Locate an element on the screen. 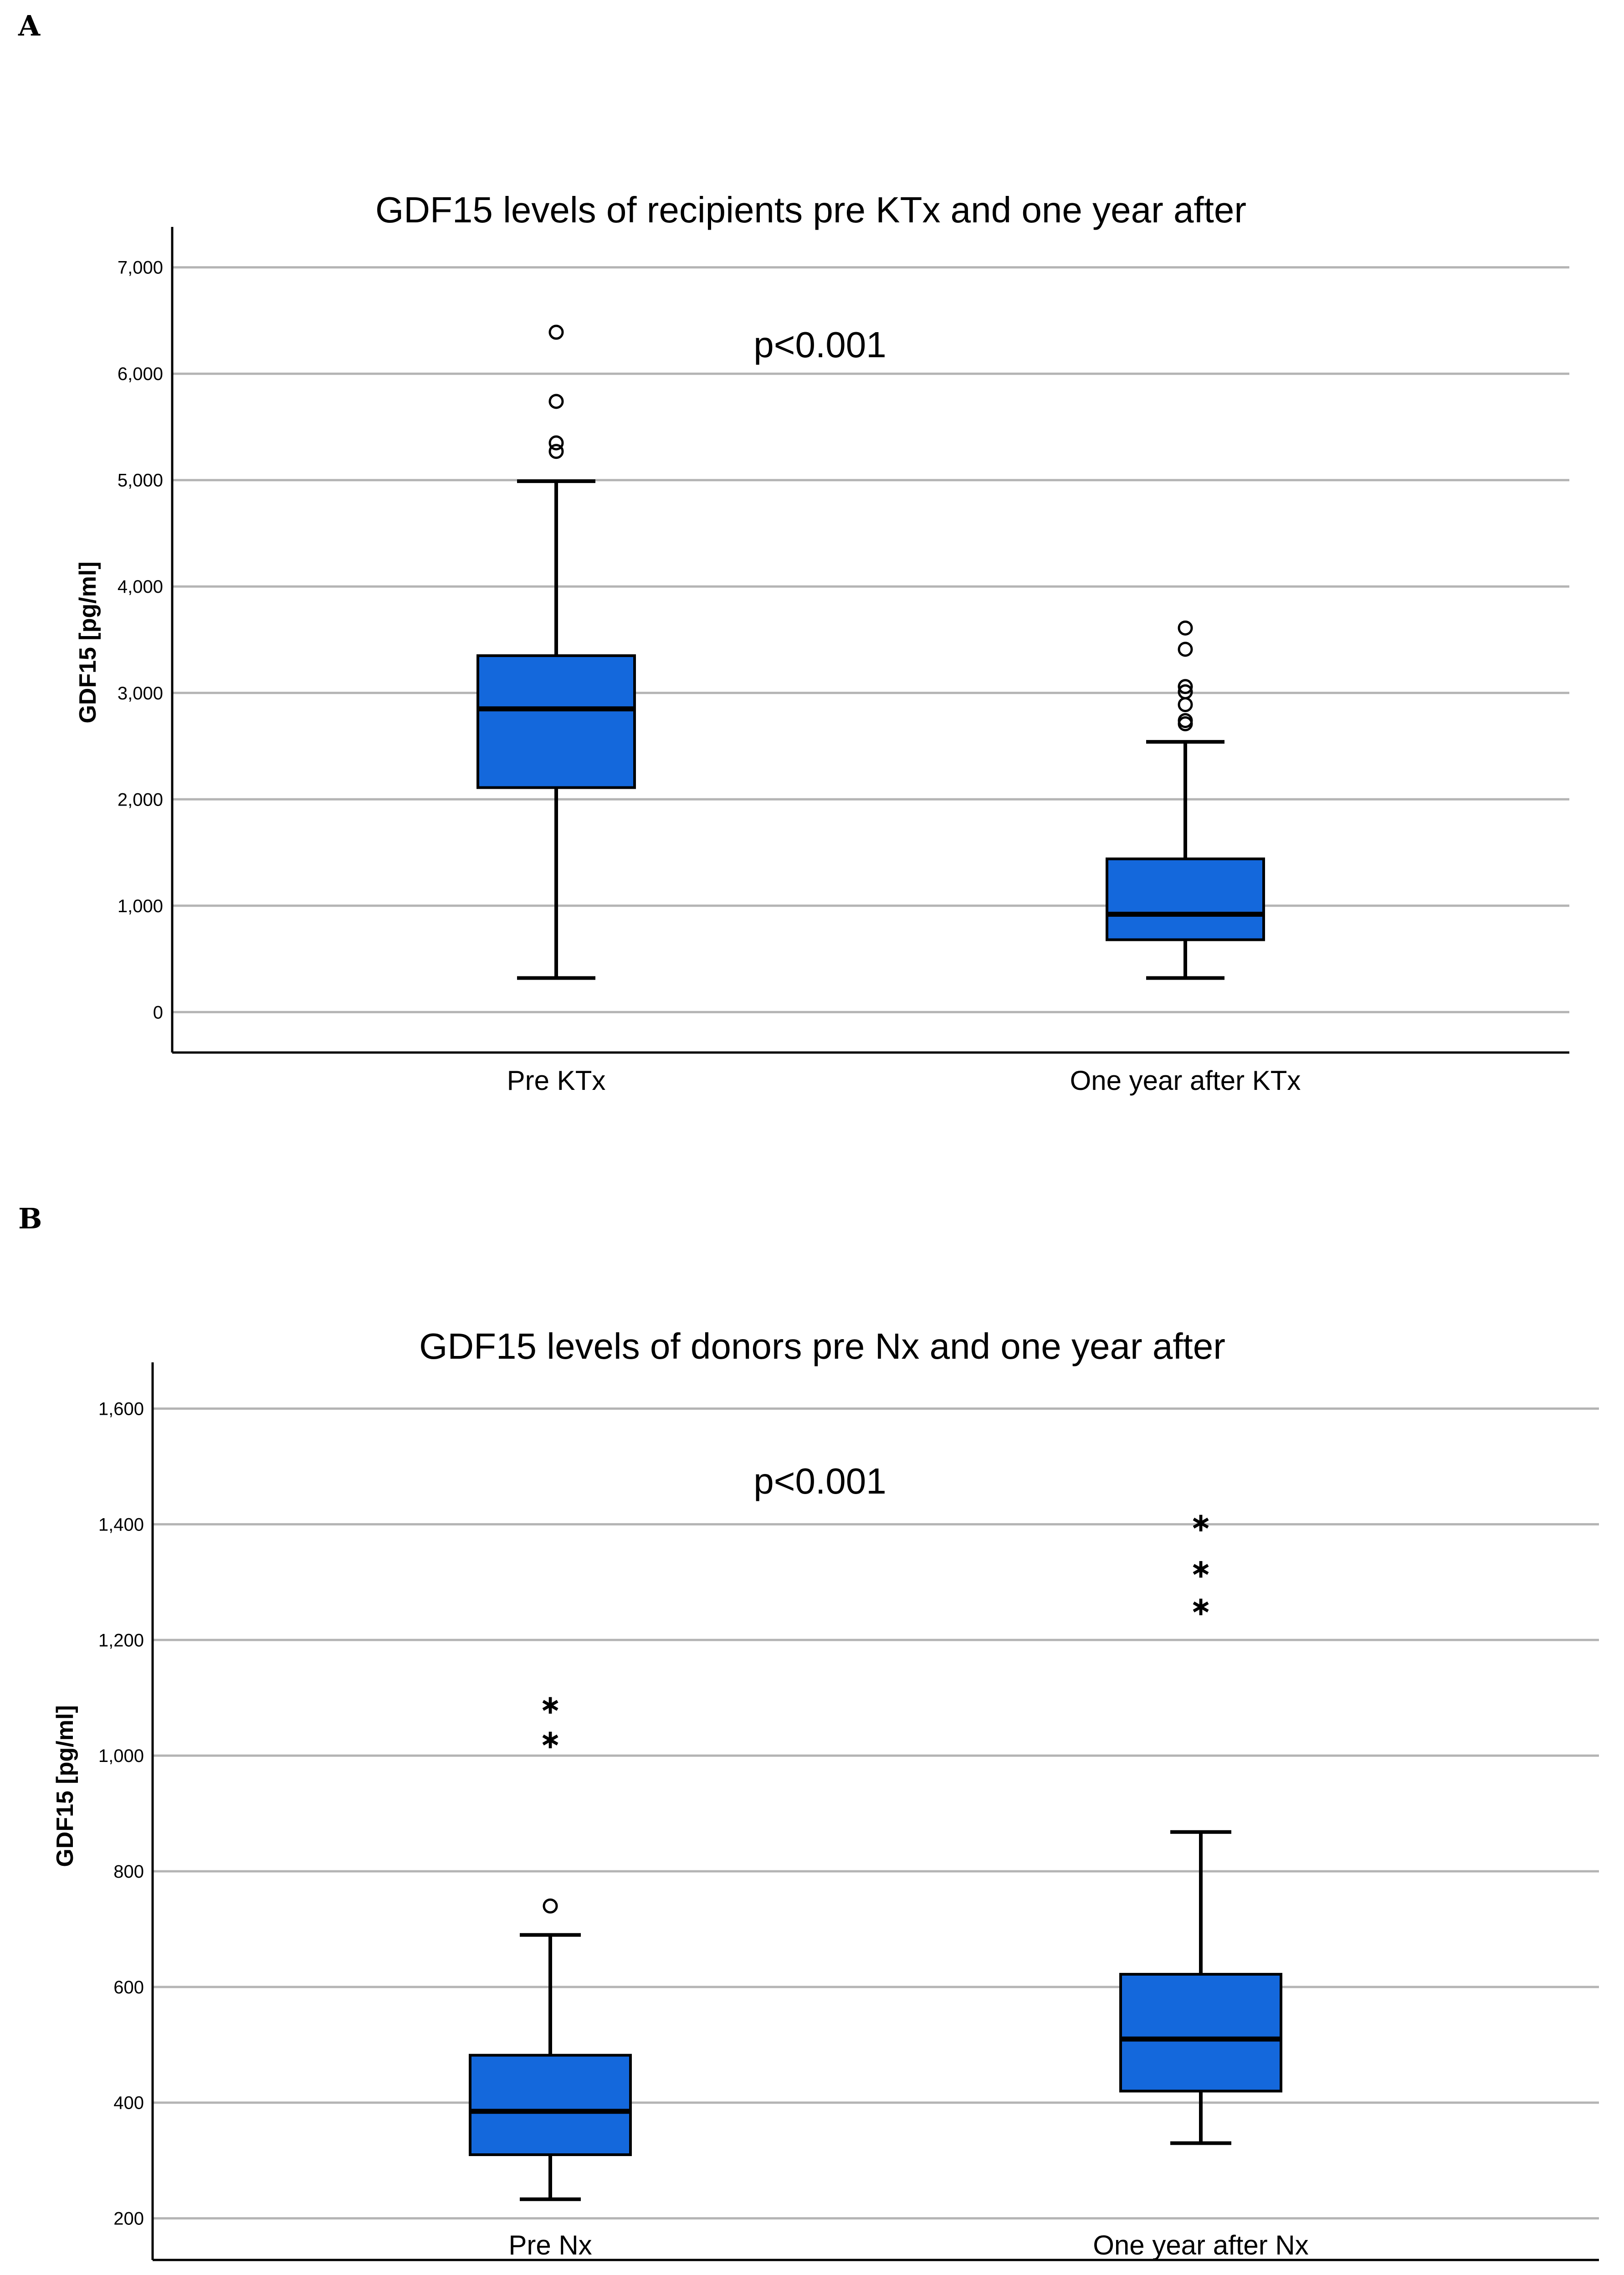 The image size is (1624, 2275). boxplots is located at coordinates (871, 652).